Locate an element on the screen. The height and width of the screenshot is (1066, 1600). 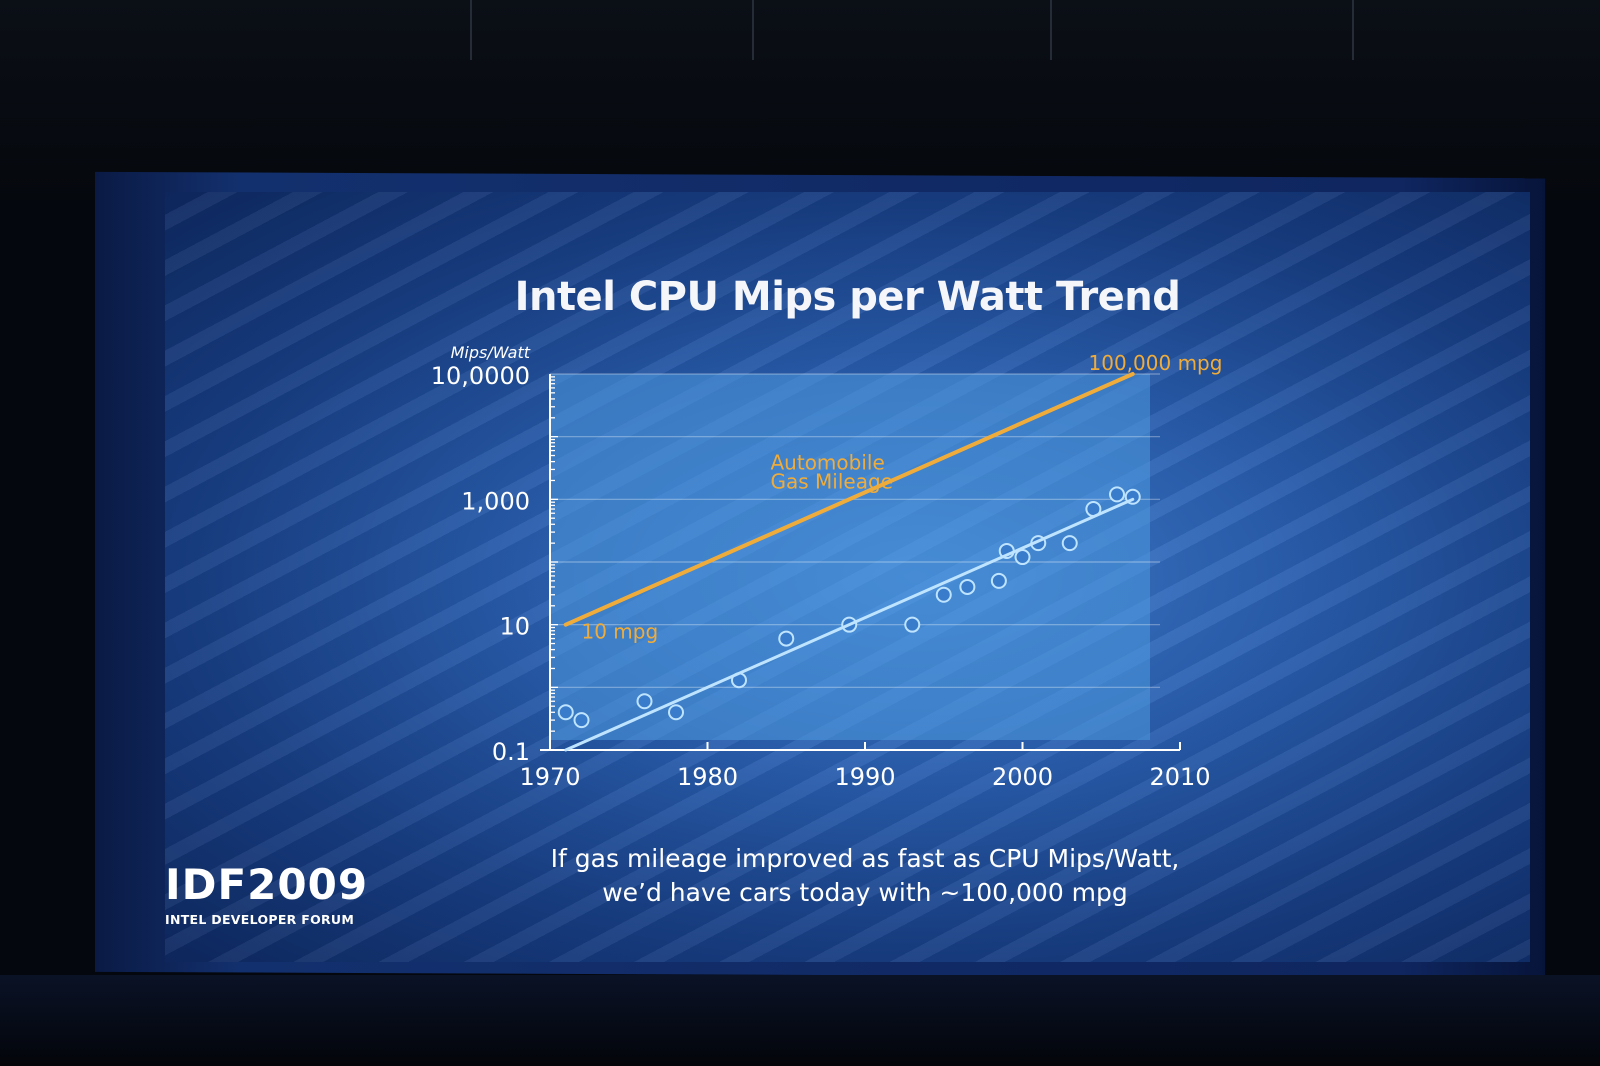
slide-title: Intel CPU Mips per Watt Trend is located at coordinates (847, 297).